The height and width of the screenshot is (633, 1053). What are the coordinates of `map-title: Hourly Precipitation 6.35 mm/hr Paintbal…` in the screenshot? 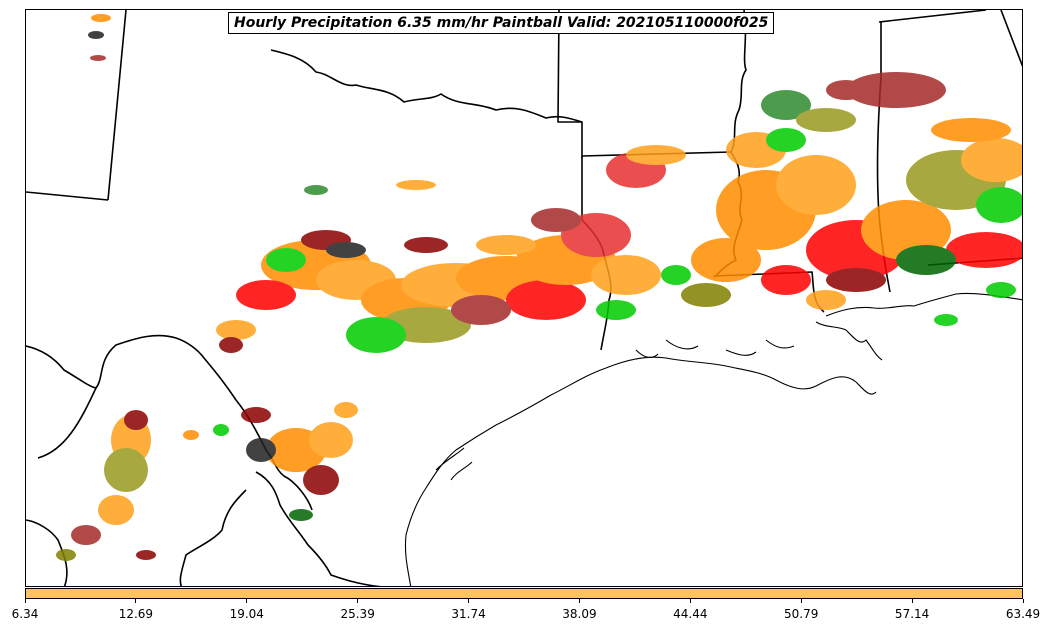 It's located at (501, 23).